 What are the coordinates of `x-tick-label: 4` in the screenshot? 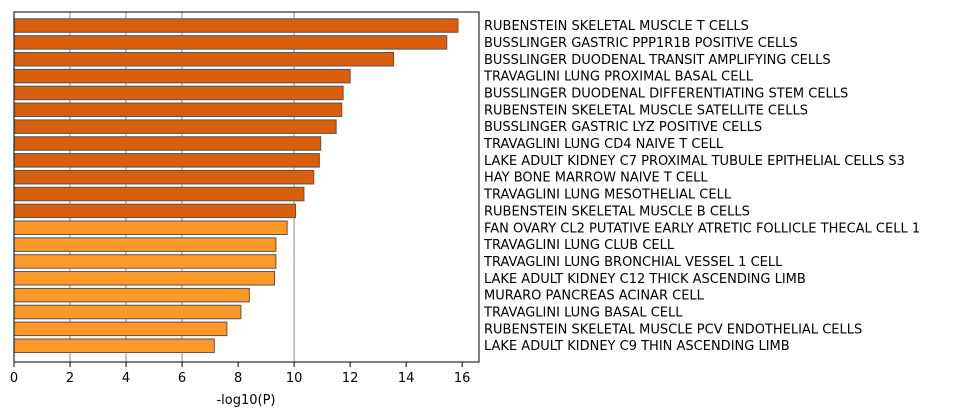 It's located at (126, 378).